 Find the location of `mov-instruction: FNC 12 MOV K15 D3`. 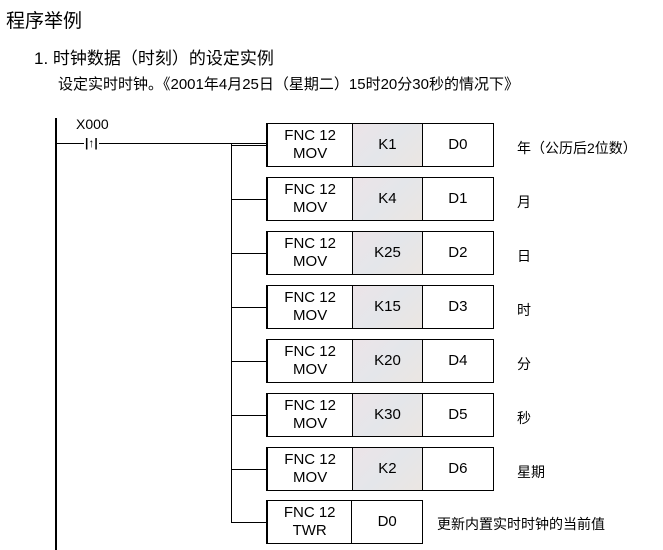

mov-instruction: FNC 12 MOV K15 D3 is located at coordinates (380, 307).